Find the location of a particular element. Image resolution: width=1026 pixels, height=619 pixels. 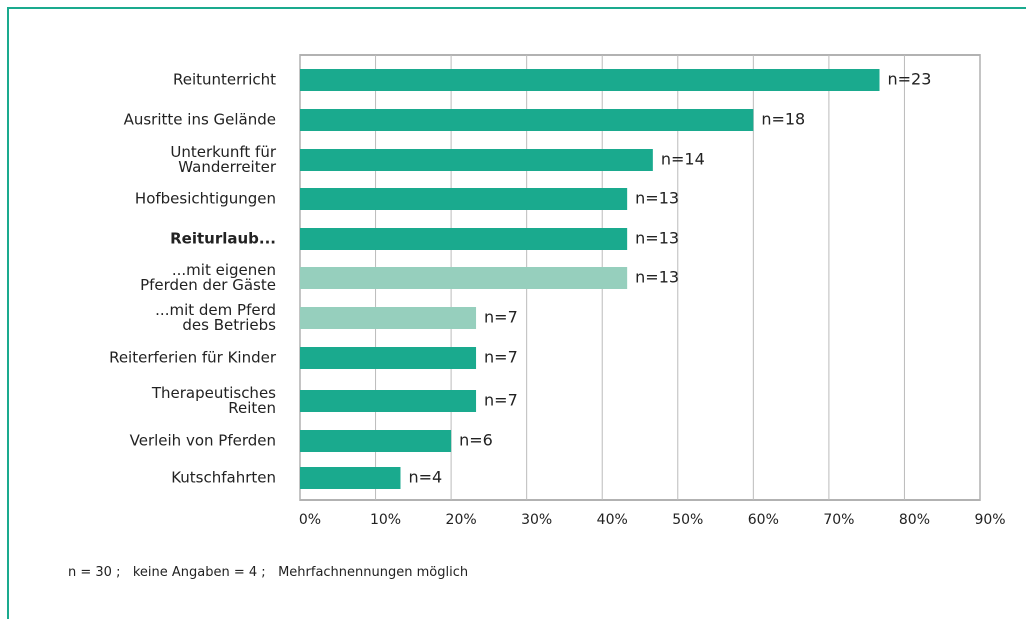

value-label: n=18 is located at coordinates (783, 119).